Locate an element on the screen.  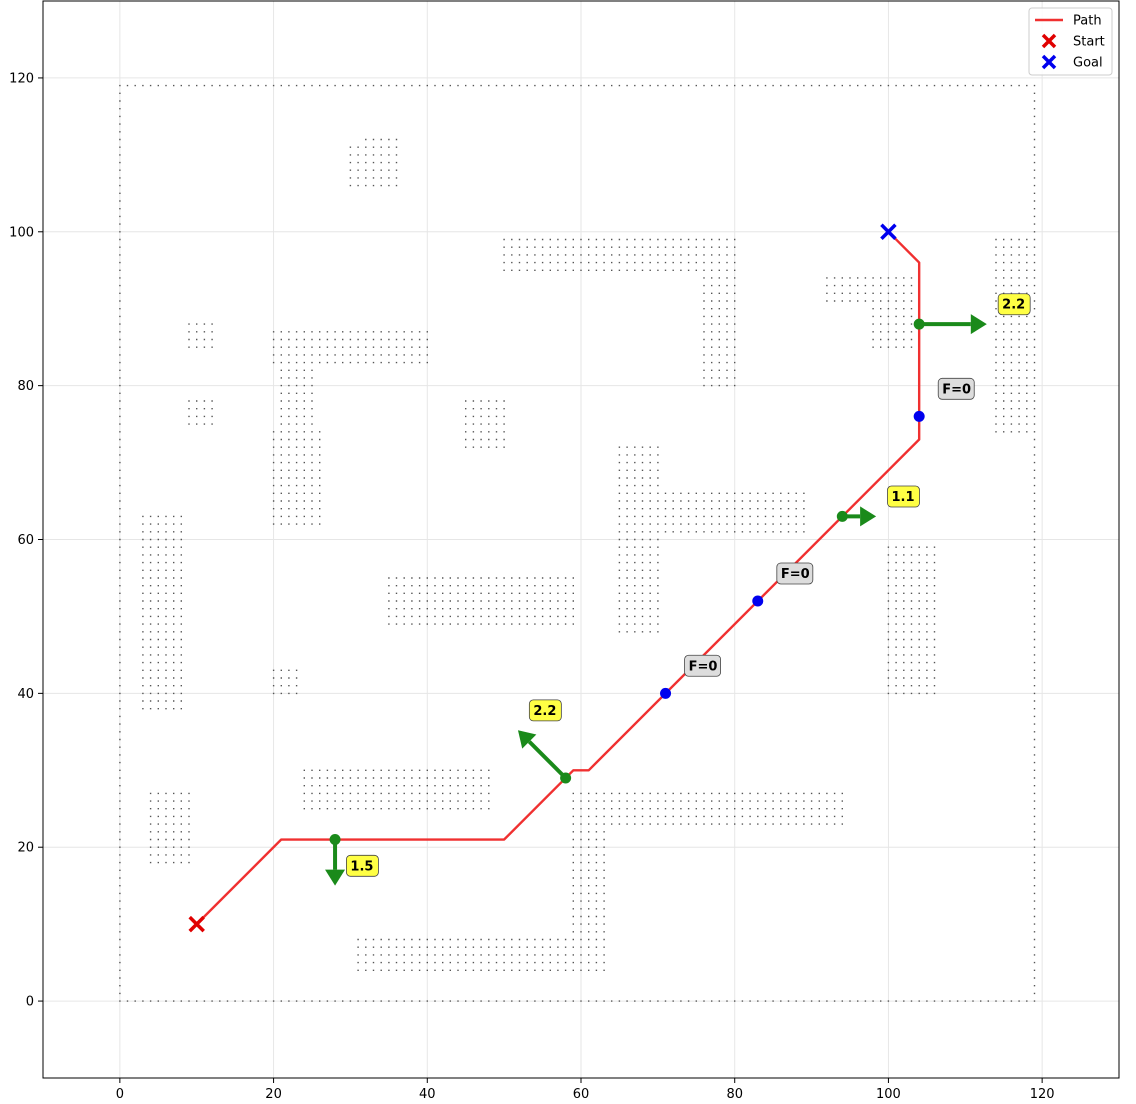
y-tick-label: 40 is located at coordinates (25, 694).